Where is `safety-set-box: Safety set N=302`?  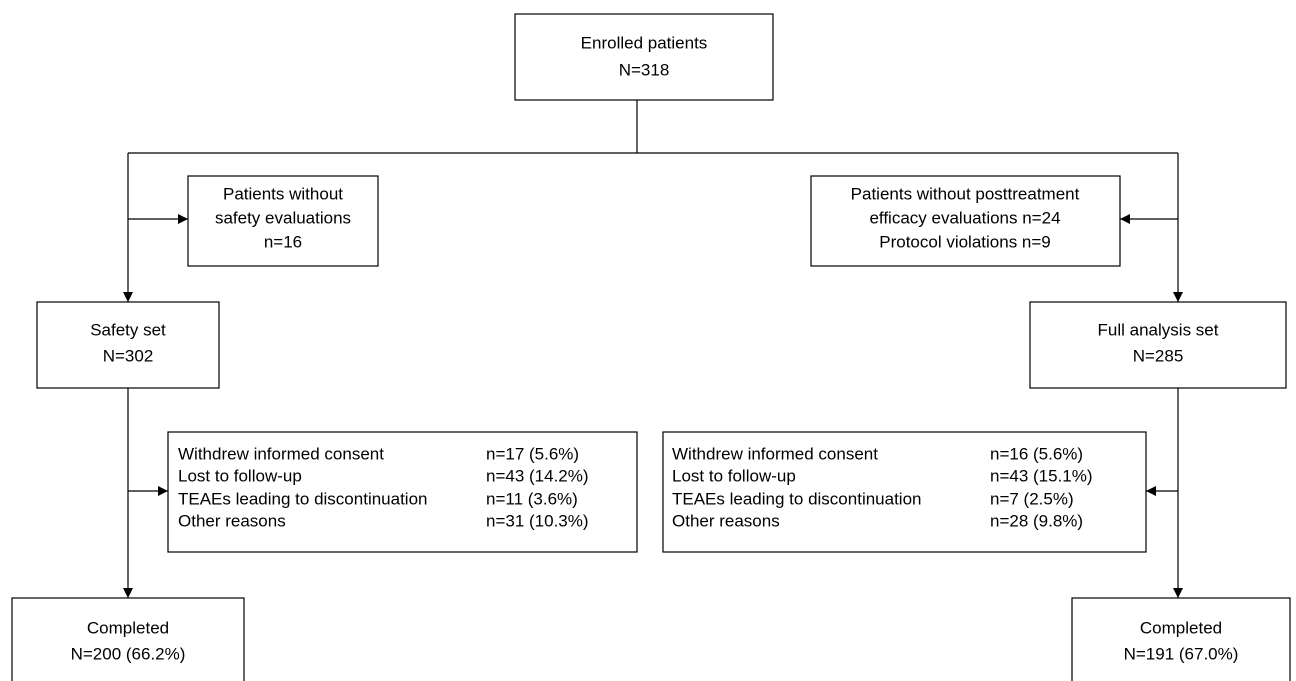
safety-set-box: Safety set N=302 is located at coordinates (128, 345).